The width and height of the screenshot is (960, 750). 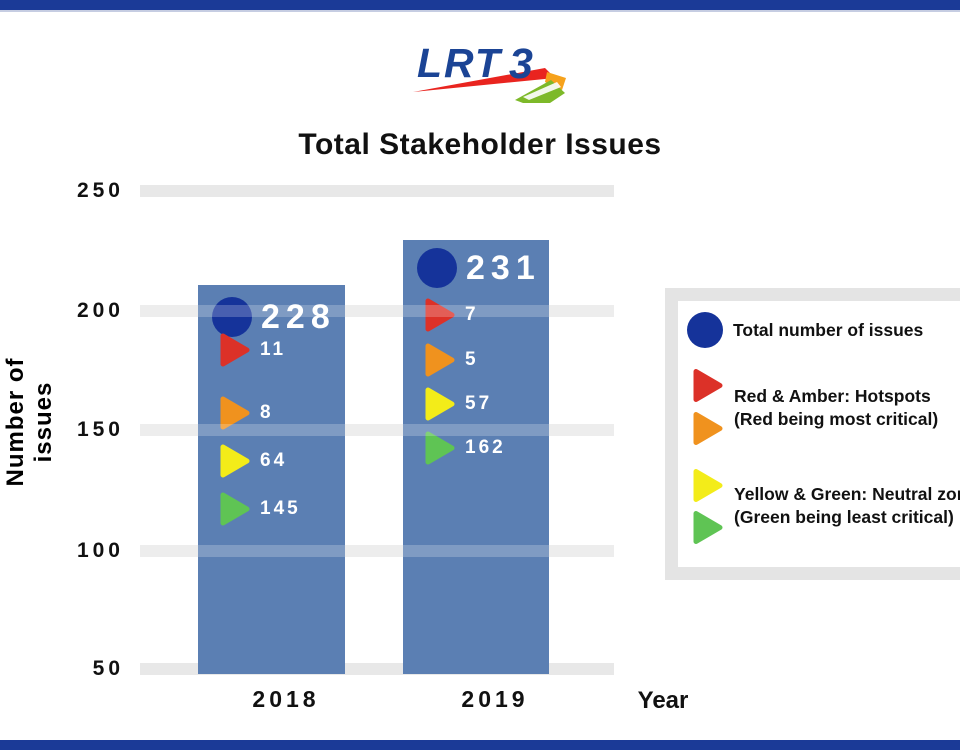 I want to click on bar-2018-green-row: 145, so click(x=271, y=509).